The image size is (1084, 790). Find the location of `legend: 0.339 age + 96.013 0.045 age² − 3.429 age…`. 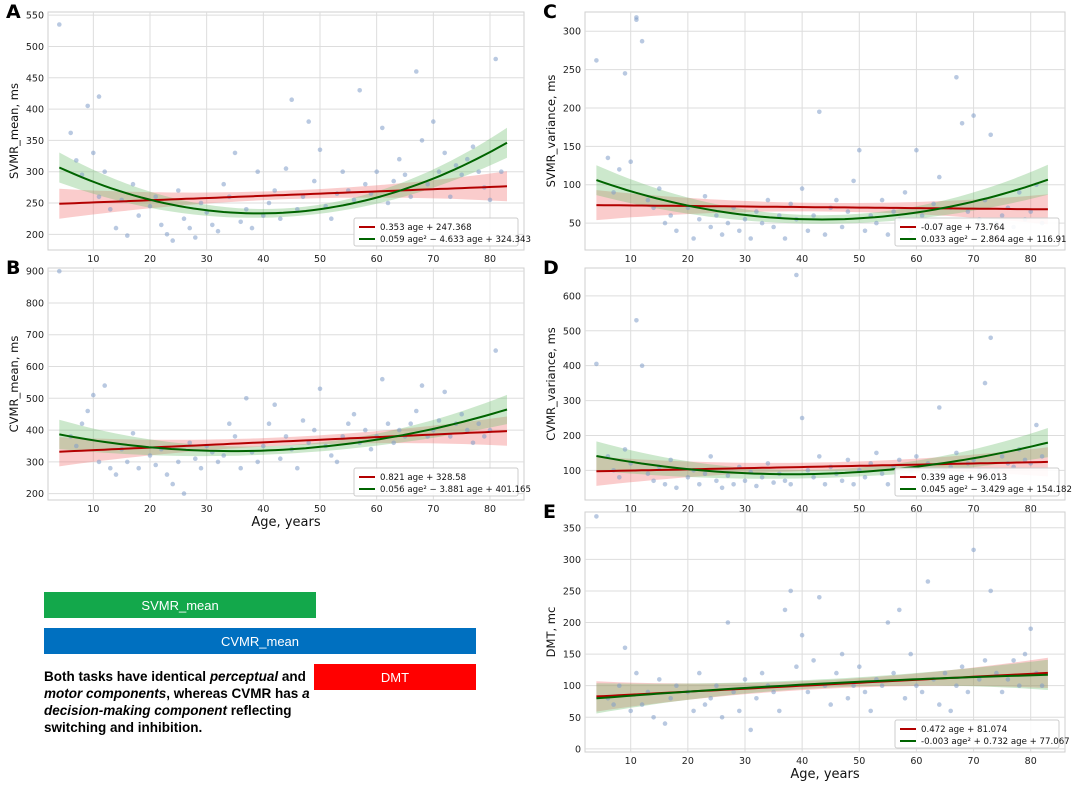

legend: 0.339 age + 96.013 0.045 age² − 3.429 age… is located at coordinates (983, 482).